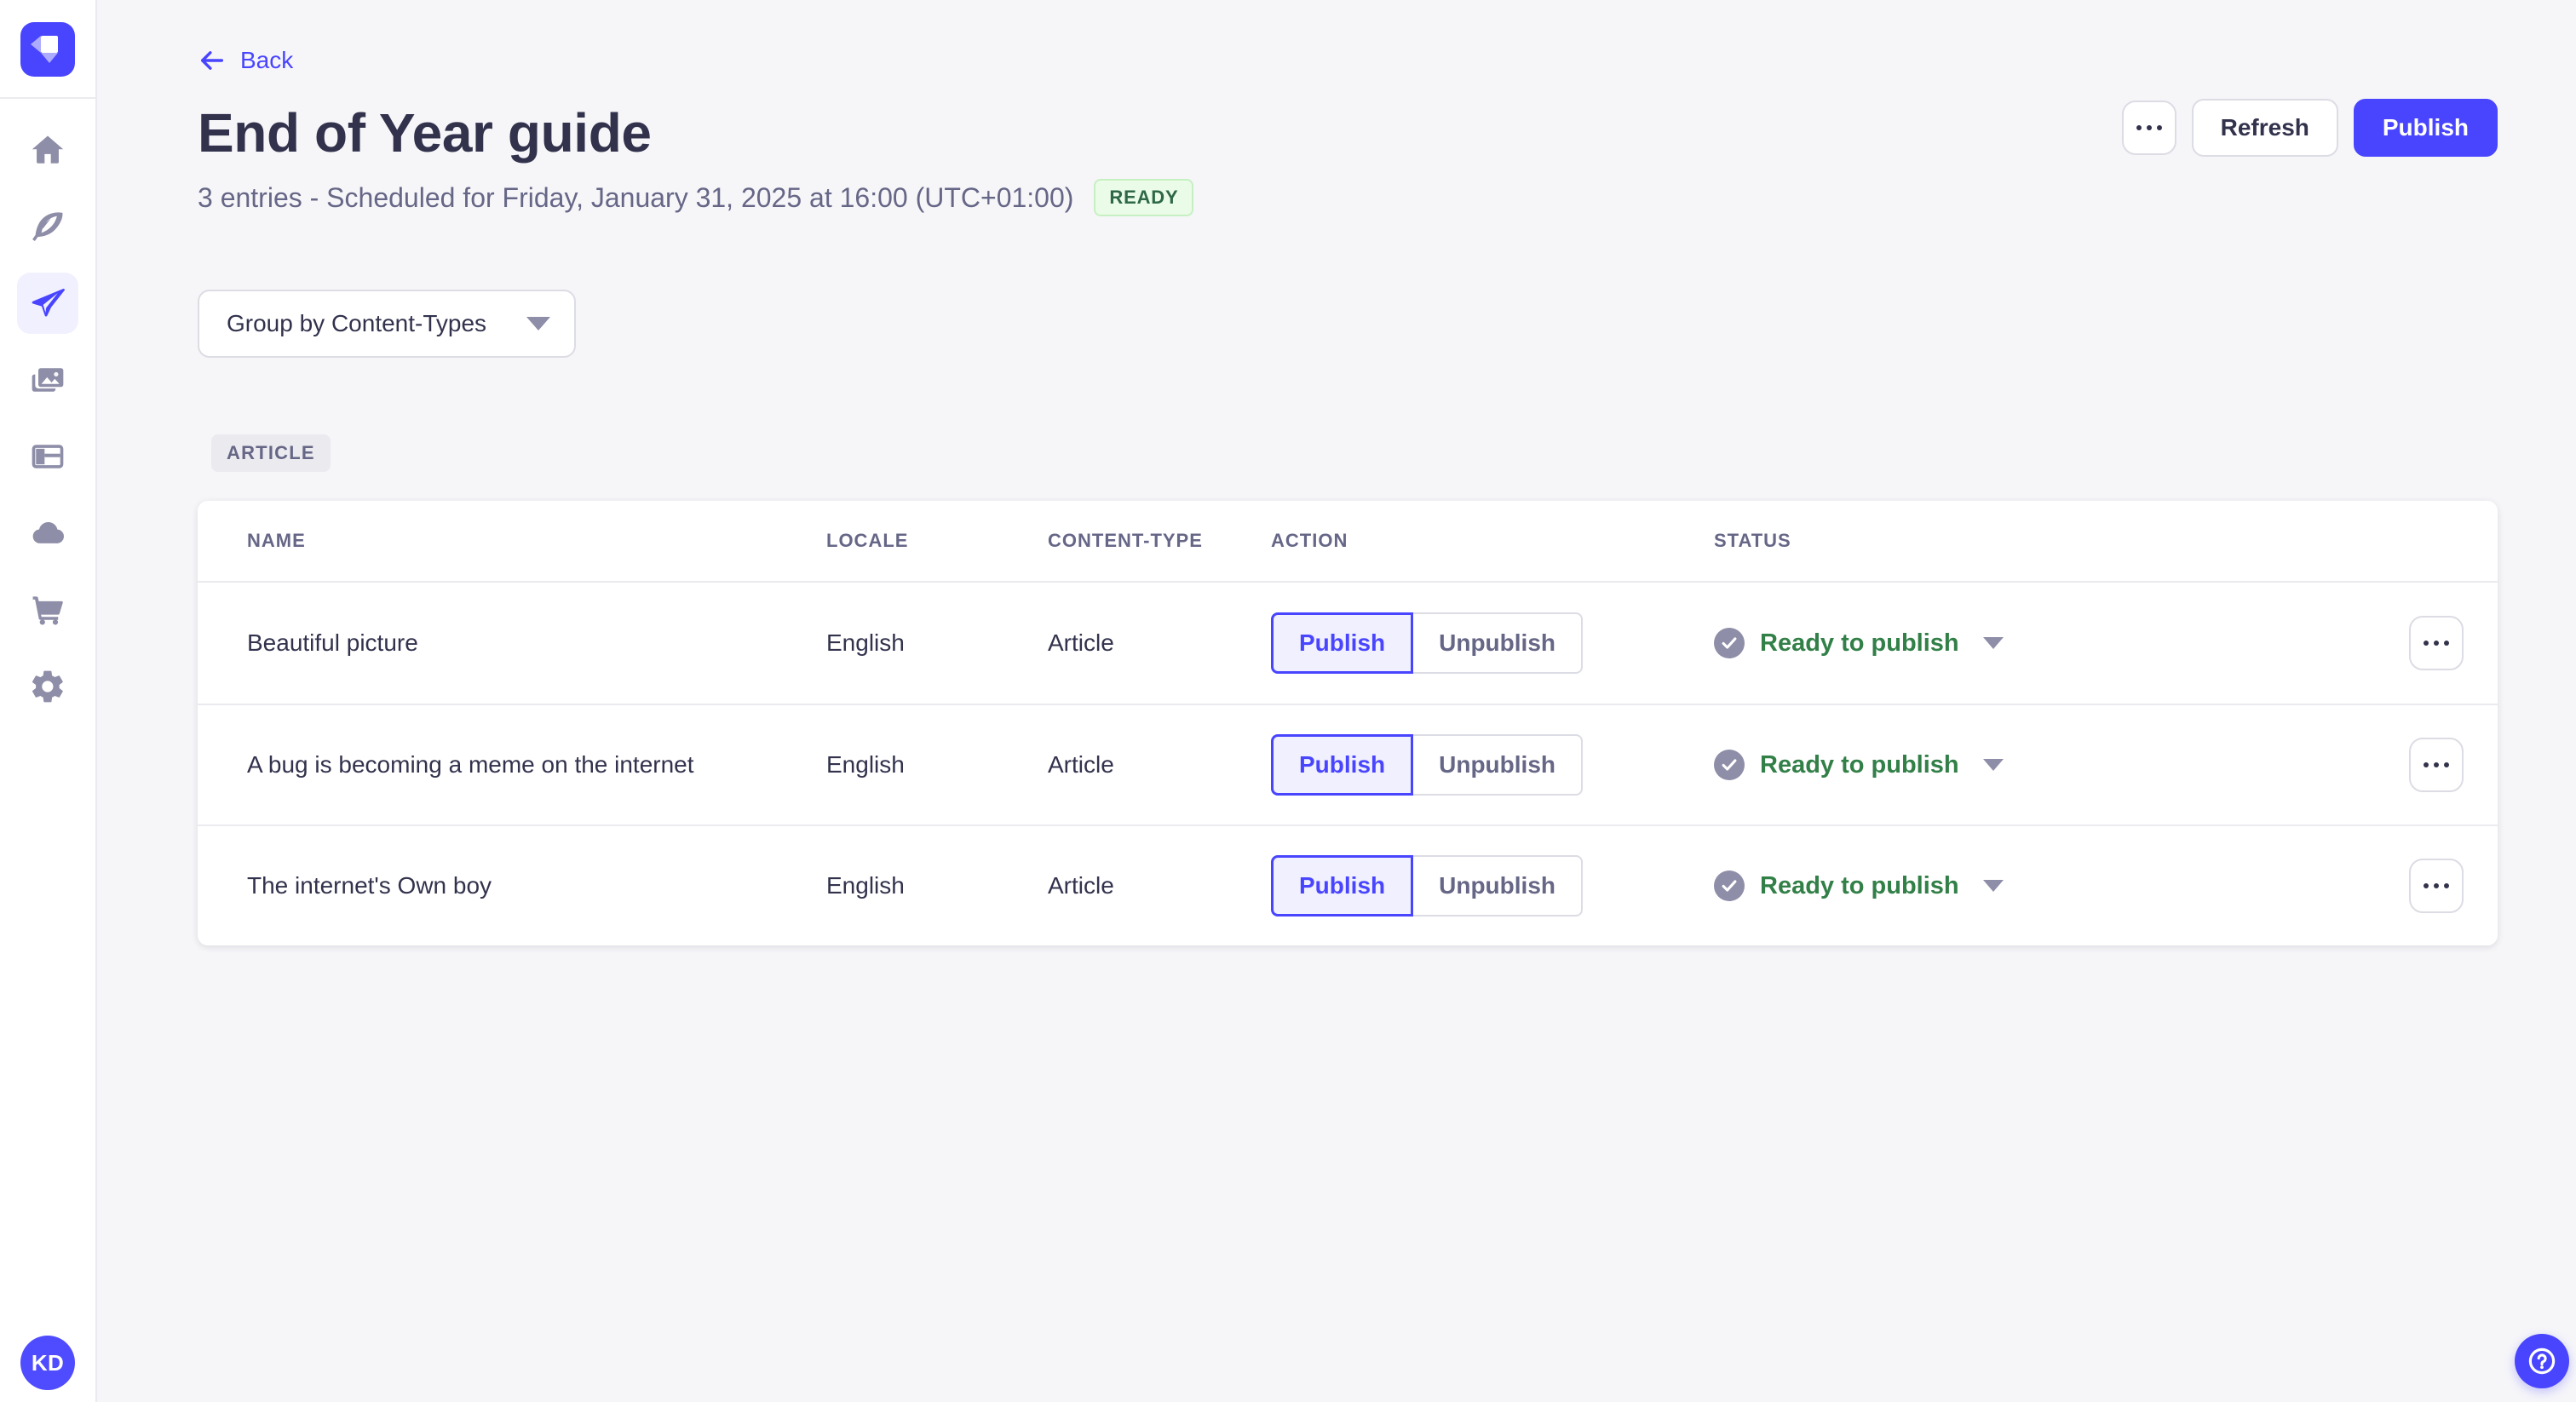 This screenshot has width=2576, height=1402. I want to click on sidebar-item-home, so click(48, 150).